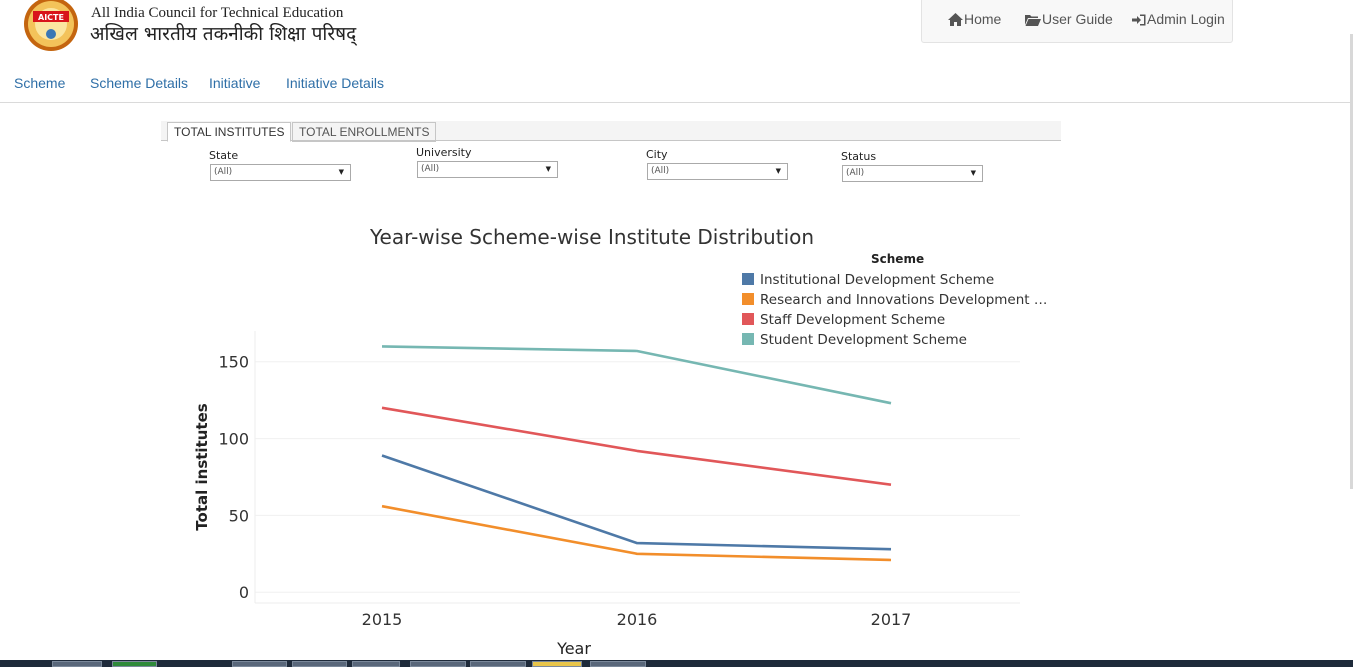 The image size is (1353, 667). What do you see at coordinates (1077, 19) in the screenshot?
I see `user-guide-link-label: User Guide` at bounding box center [1077, 19].